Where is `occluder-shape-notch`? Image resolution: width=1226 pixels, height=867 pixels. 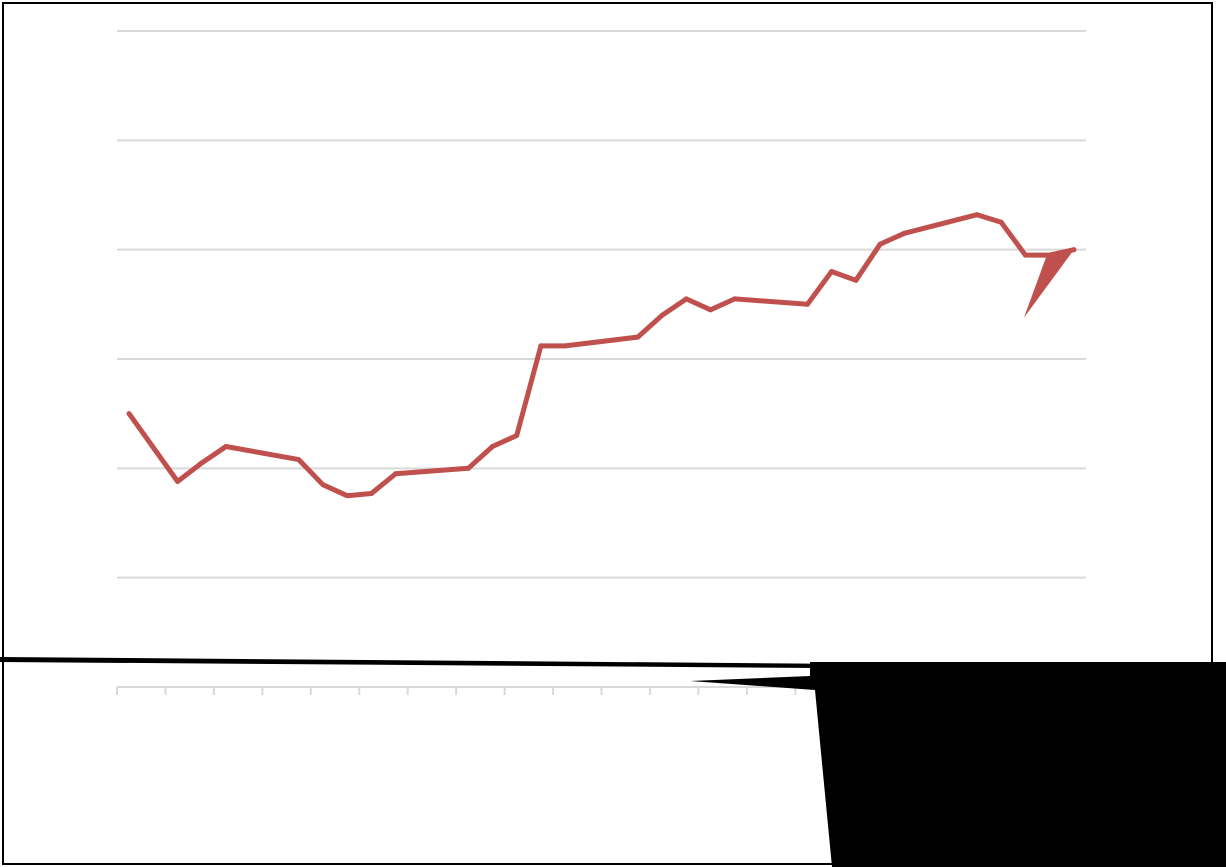
occluder-shape-notch is located at coordinates (1019, 677).